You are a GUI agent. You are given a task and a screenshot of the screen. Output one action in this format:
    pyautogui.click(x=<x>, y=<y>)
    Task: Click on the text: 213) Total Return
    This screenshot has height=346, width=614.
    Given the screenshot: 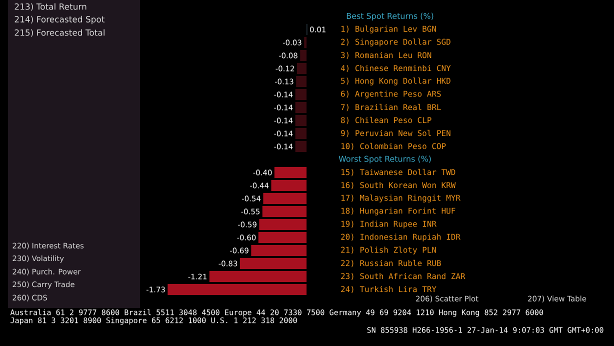 What is the action you would take?
    pyautogui.click(x=50, y=7)
    